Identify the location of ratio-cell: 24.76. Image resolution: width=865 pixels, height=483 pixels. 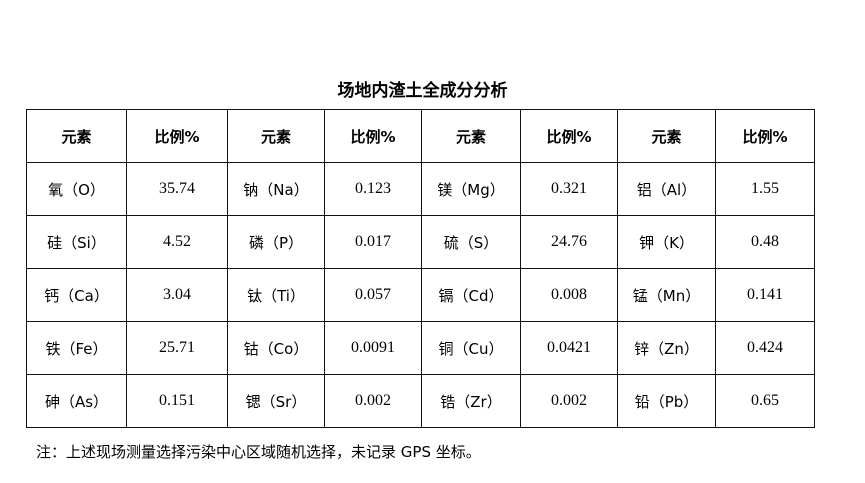
(569, 242).